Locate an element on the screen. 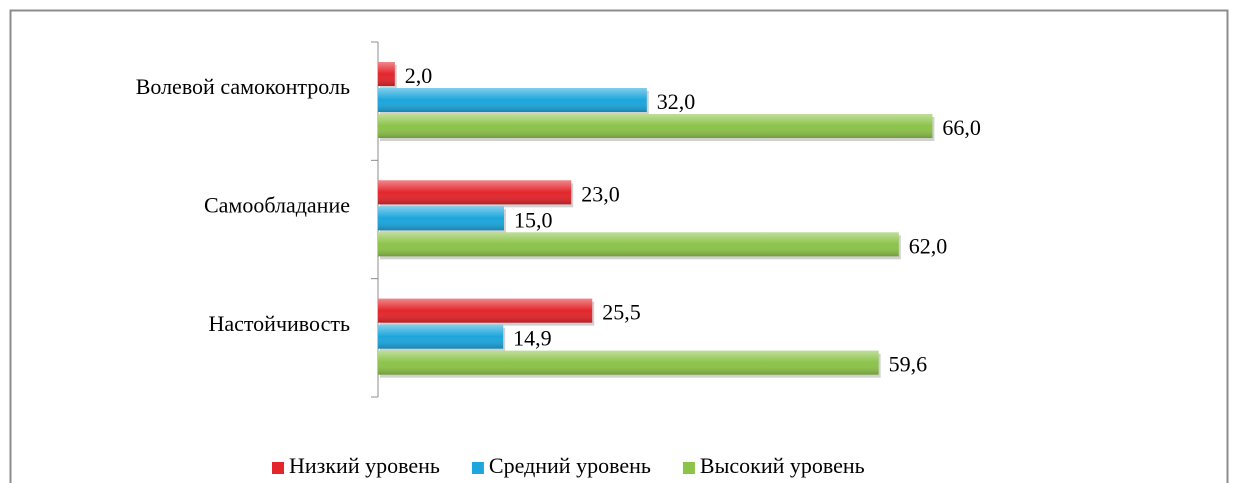 The image size is (1238, 483). data-label: 32,0 is located at coordinates (676, 101).